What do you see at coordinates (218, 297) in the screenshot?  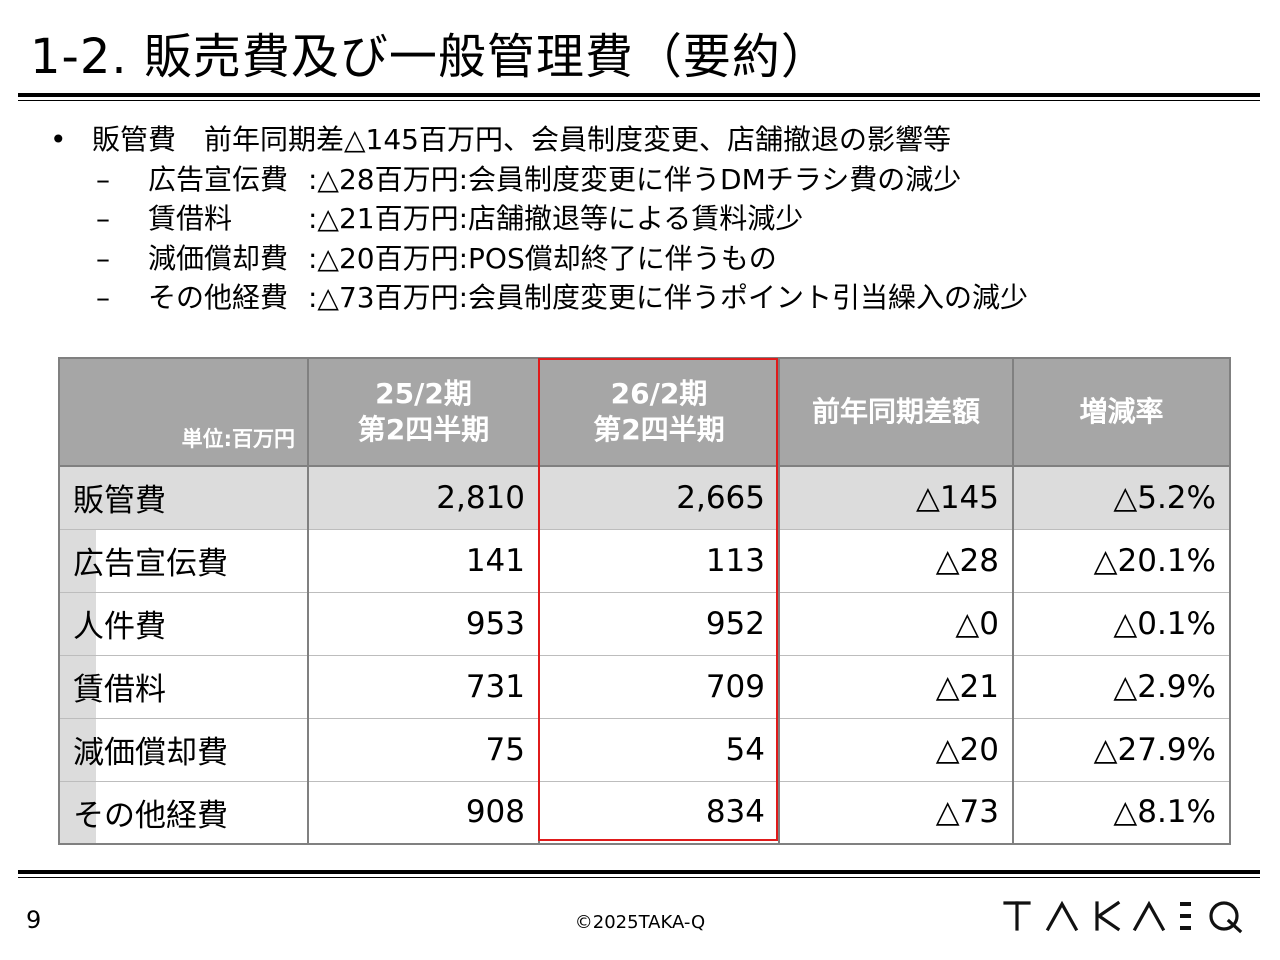 I see `sub-bullet-label: その他経費` at bounding box center [218, 297].